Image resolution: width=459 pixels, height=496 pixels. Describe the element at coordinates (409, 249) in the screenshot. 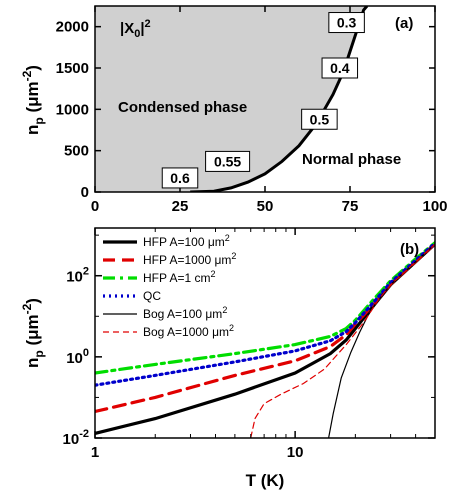

I see `panel-b-label: (b)` at that location.